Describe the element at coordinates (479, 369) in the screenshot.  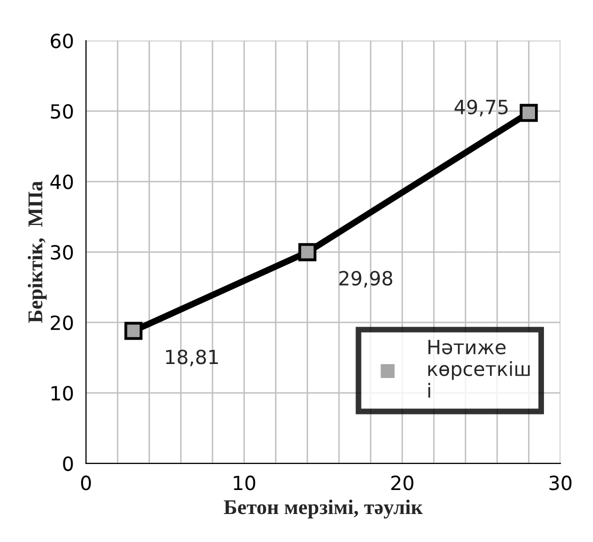
I see `legend-label: Нәтиже көрсеткіш і` at that location.